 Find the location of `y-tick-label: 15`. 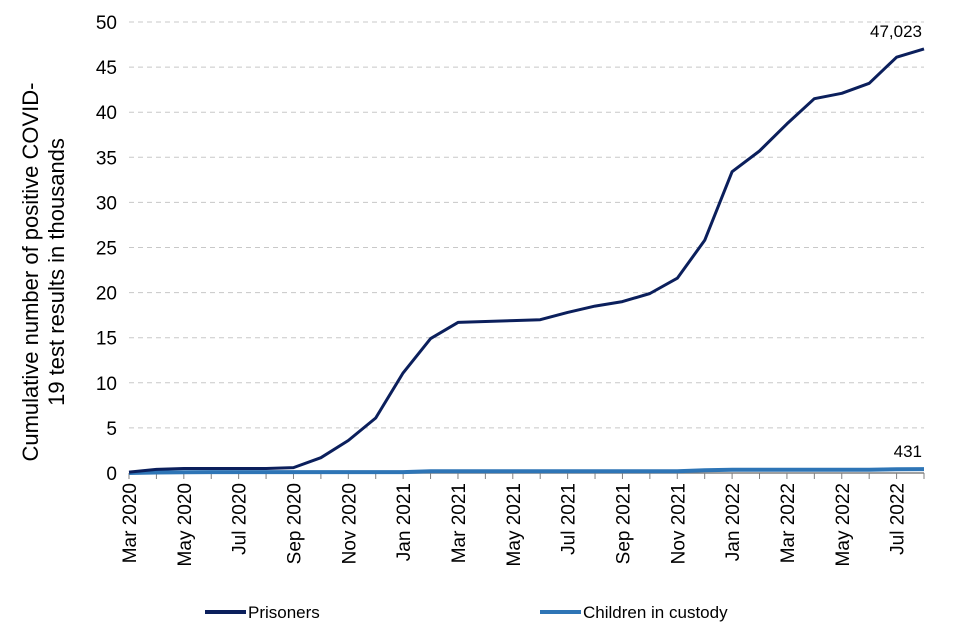

y-tick-label: 15 is located at coordinates (106, 339).